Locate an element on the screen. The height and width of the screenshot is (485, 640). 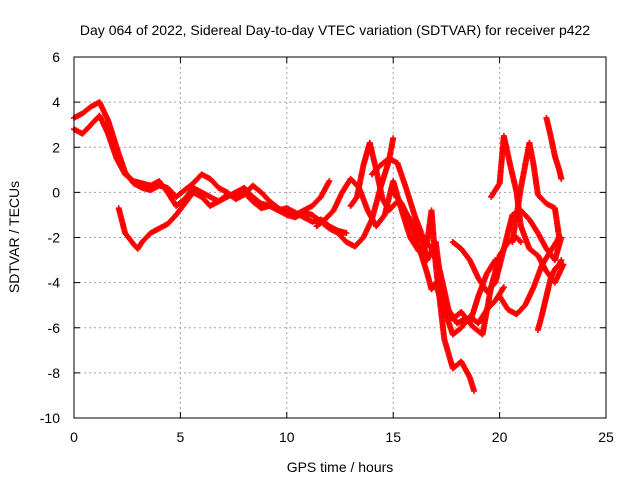
x-tick-label: 20 is located at coordinates (500, 437).